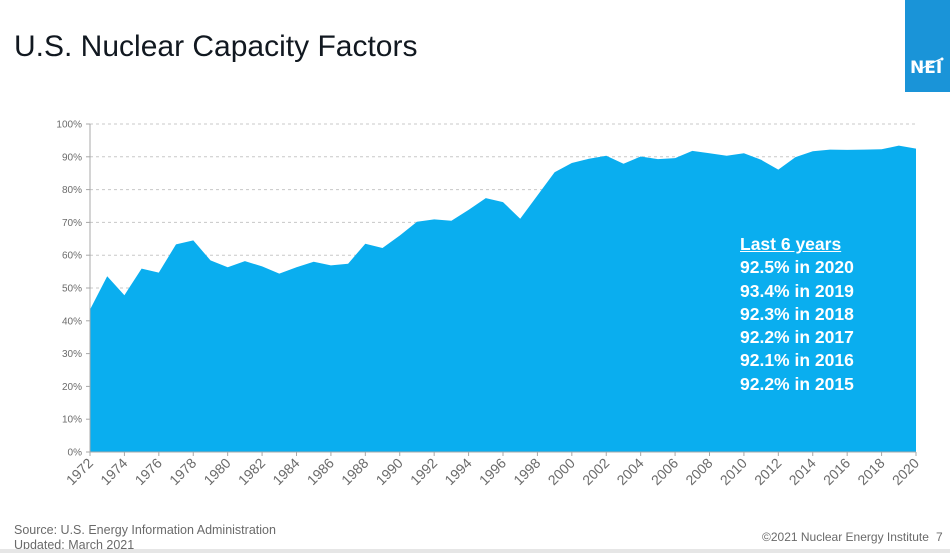 This screenshot has height=553, width=950. Describe the element at coordinates (595, 471) in the screenshot. I see `x-tick-label: 2002` at that location.